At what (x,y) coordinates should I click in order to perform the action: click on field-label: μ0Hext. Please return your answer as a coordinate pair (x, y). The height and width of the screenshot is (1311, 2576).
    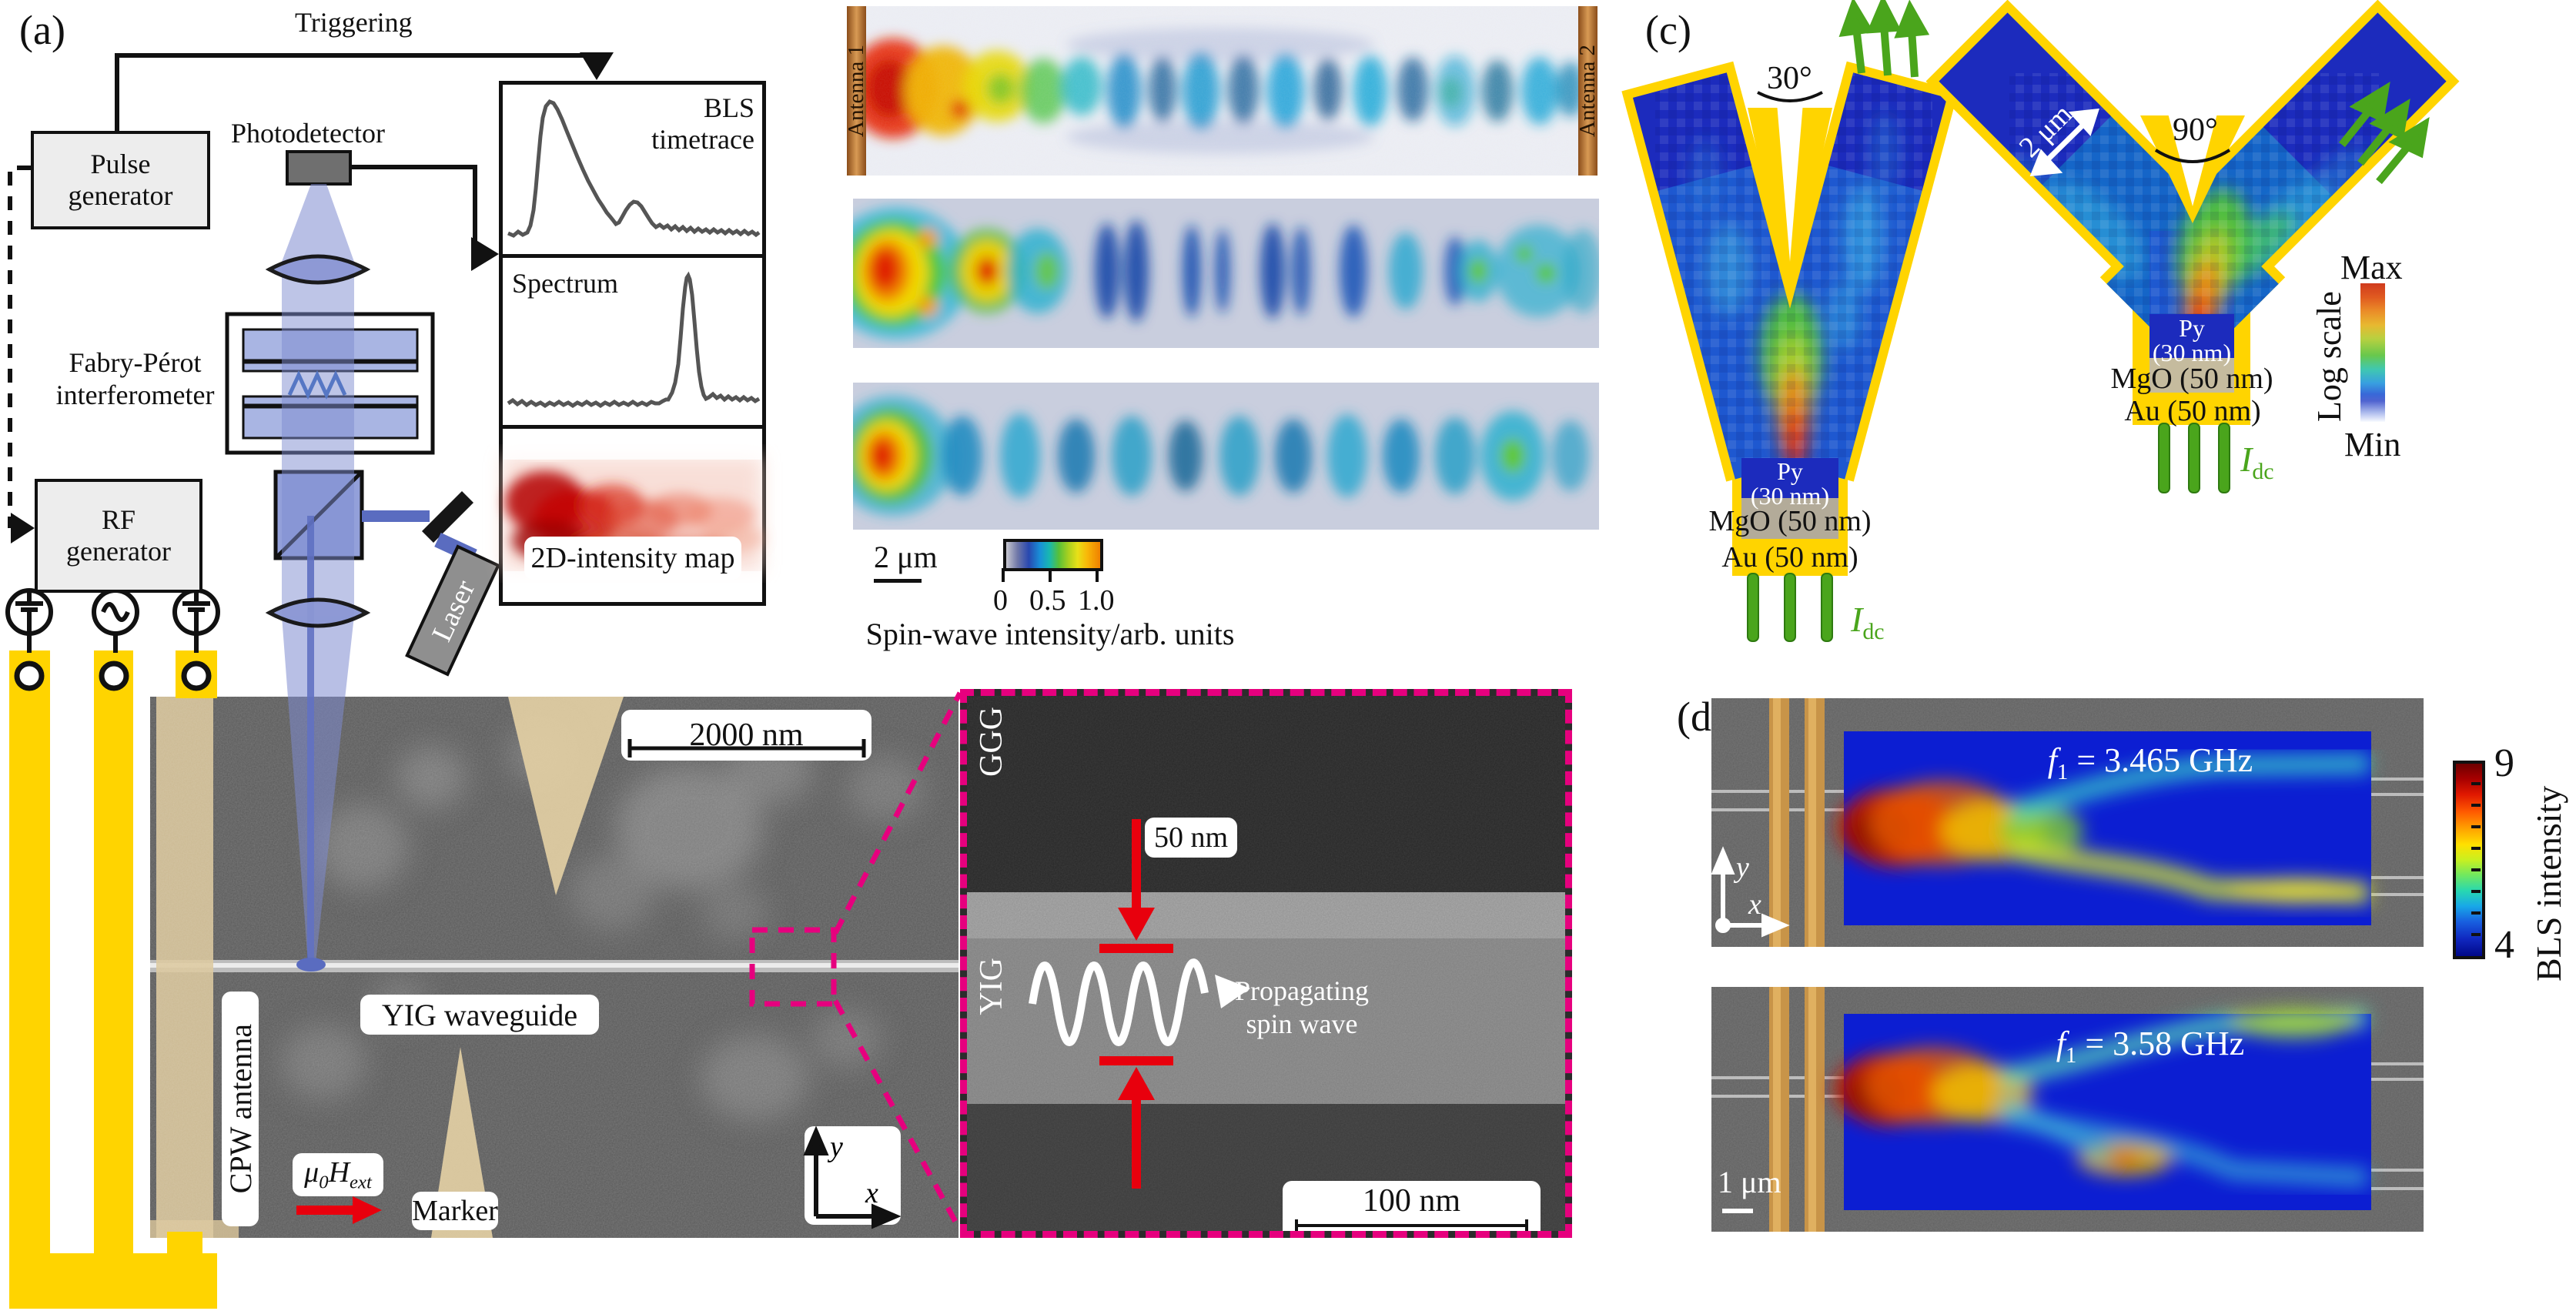
    Looking at the image, I should click on (338, 1174).